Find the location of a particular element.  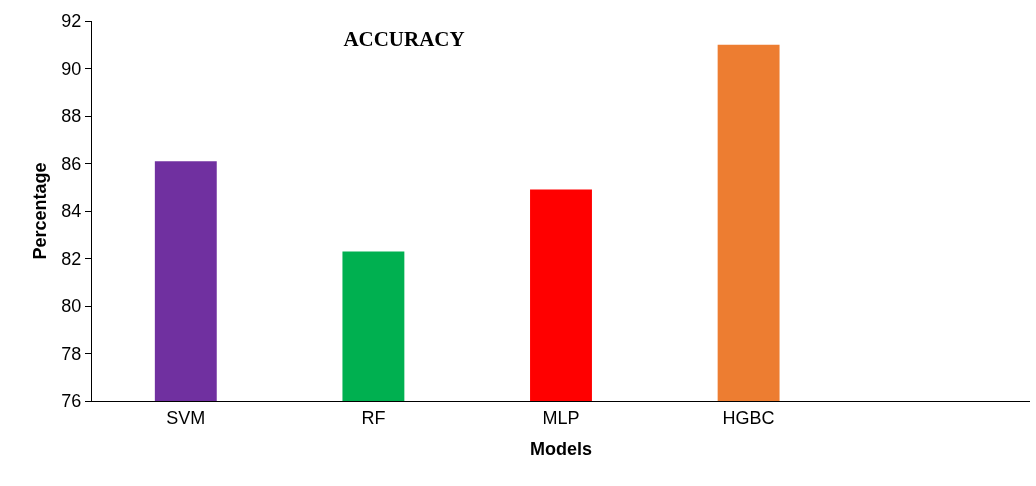

y-tick-label: 82 is located at coordinates (71, 258).